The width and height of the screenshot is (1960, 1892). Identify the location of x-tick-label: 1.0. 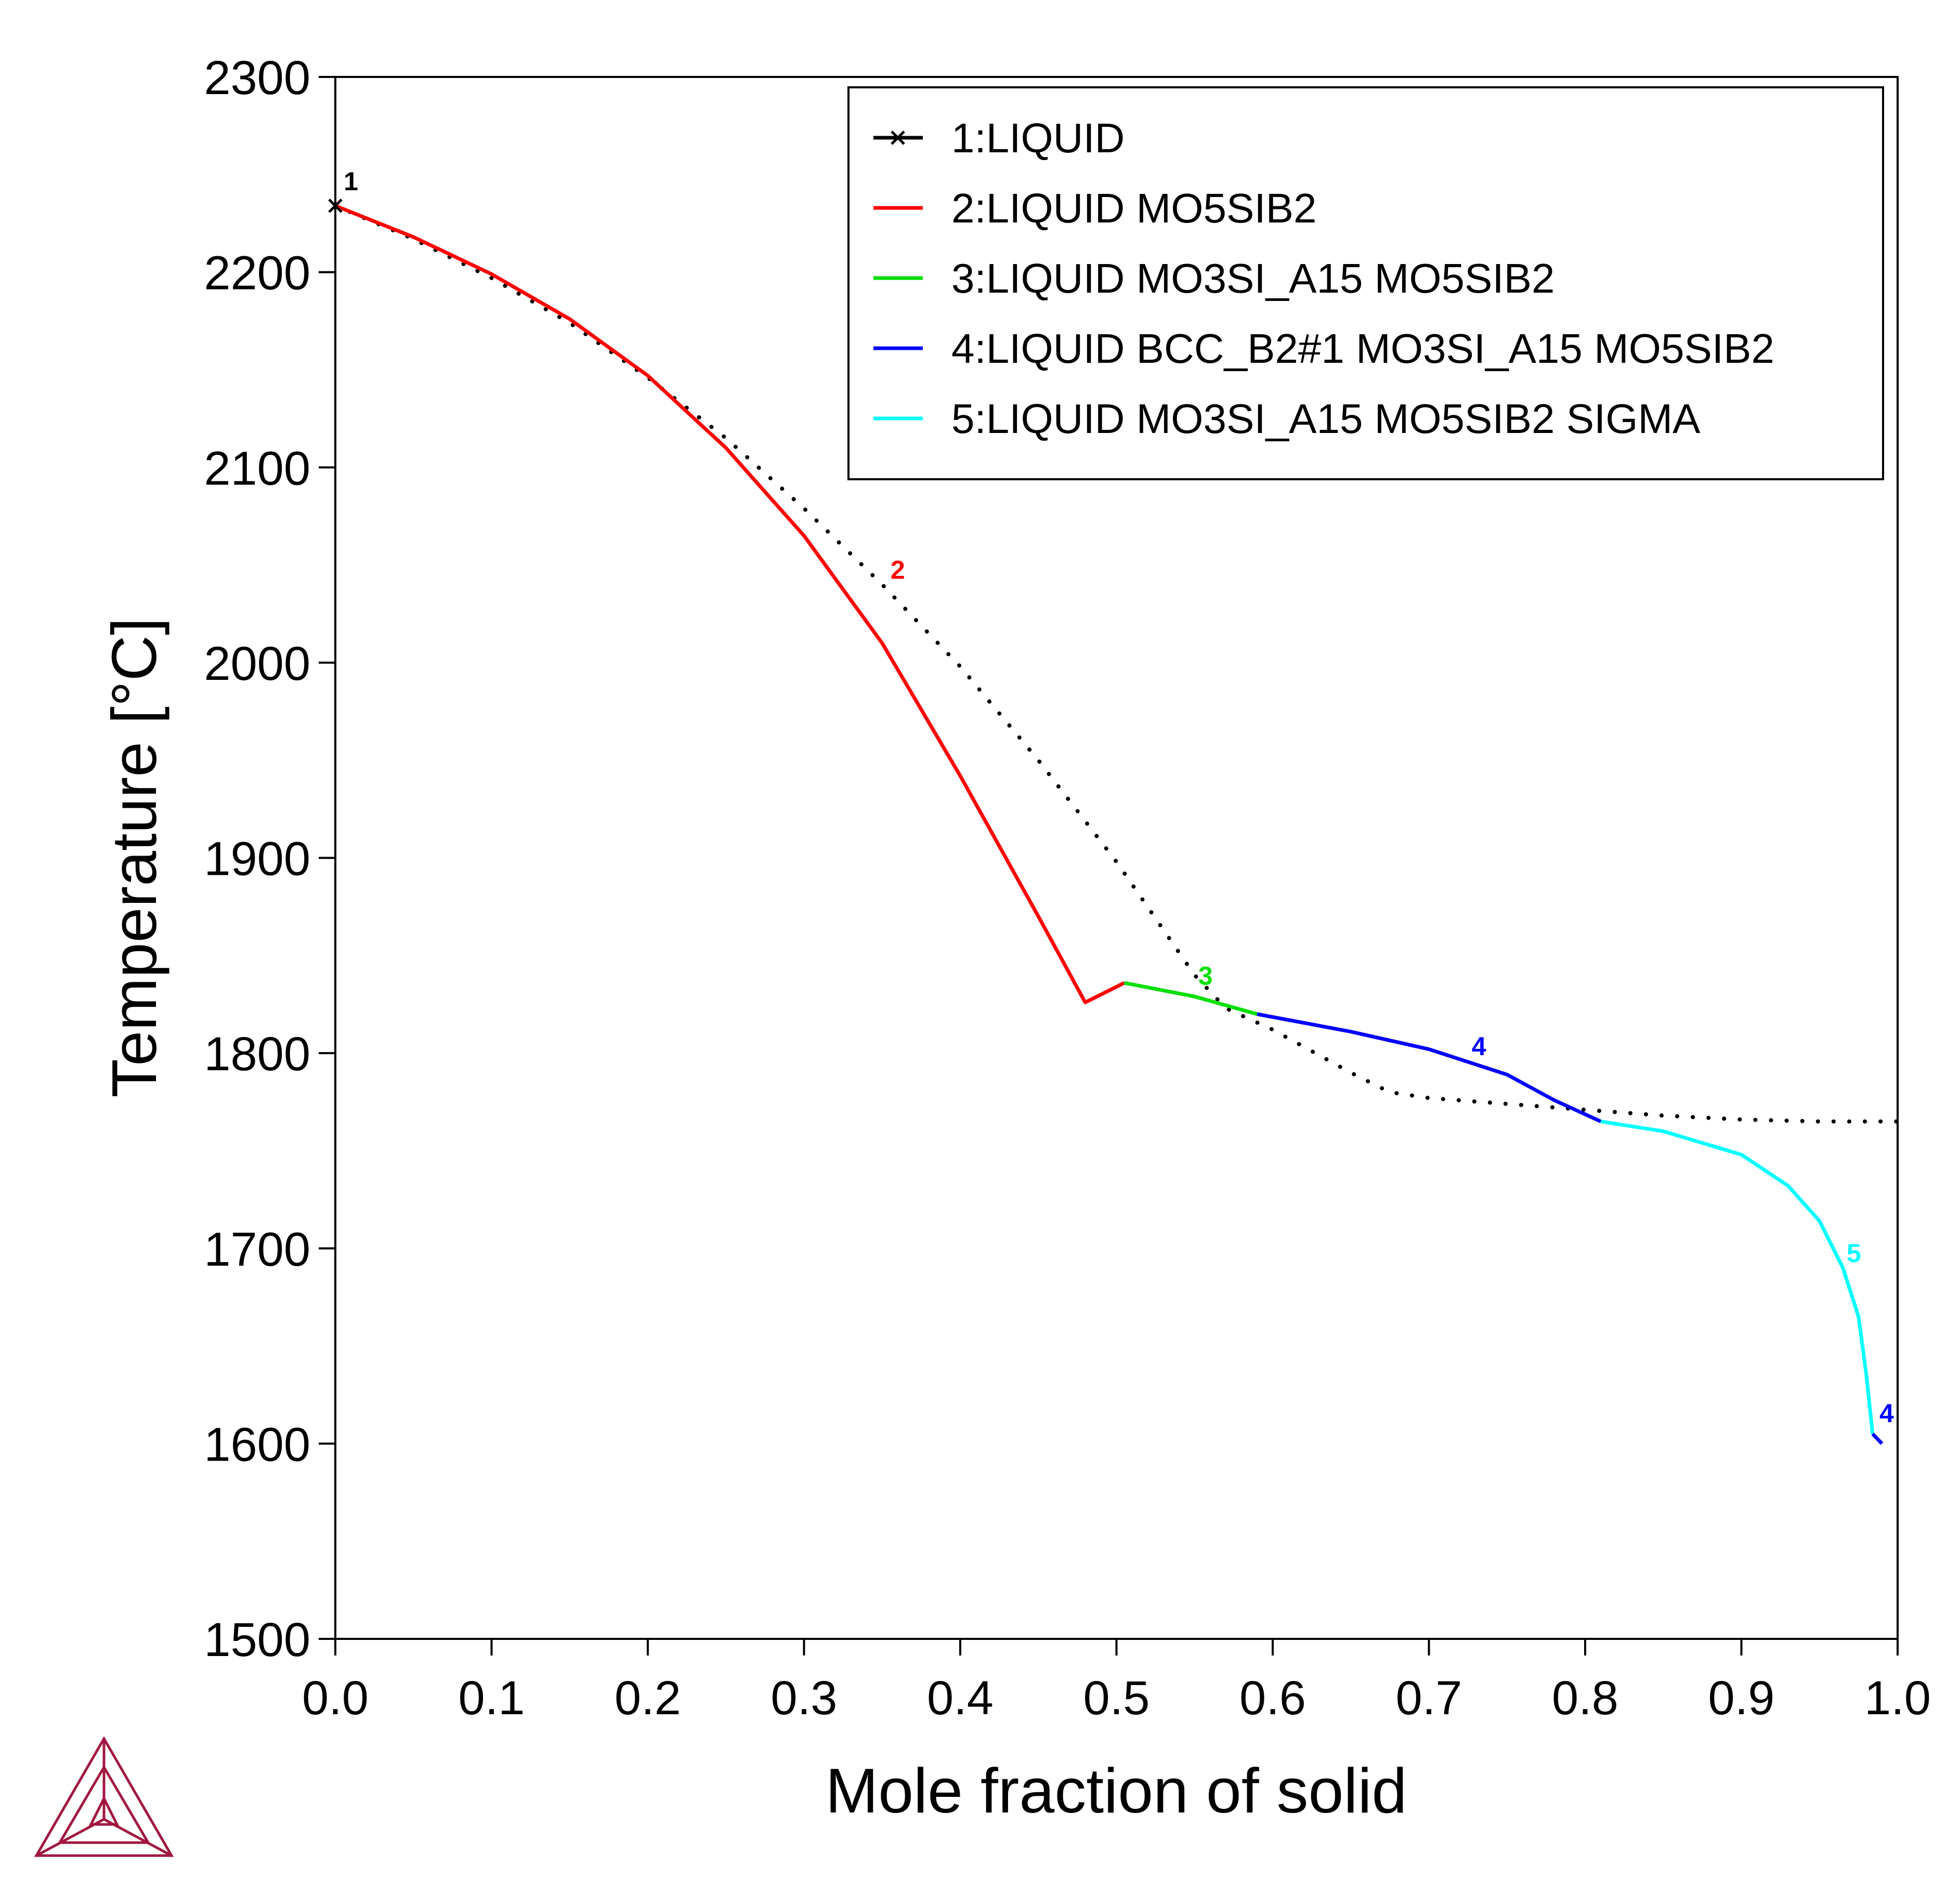
(1897, 1699).